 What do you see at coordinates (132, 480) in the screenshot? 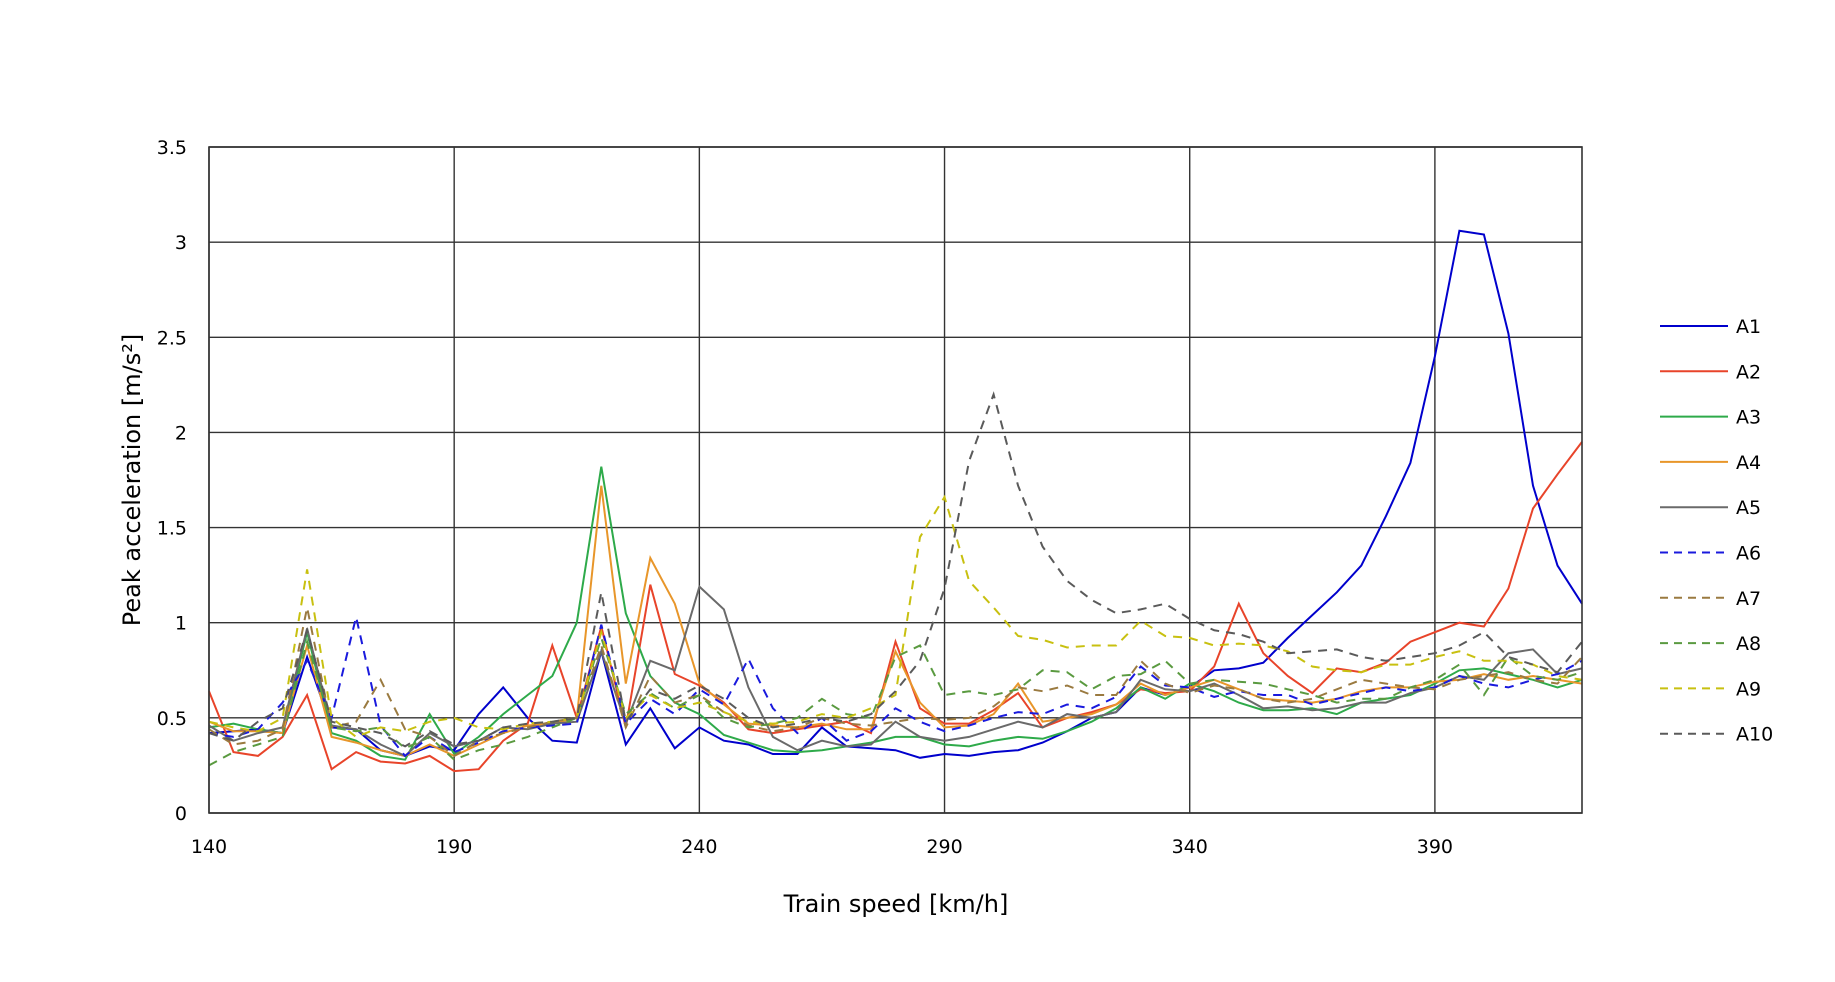
I see `y-axis-title: Peak acceleration [m/s²]` at bounding box center [132, 480].